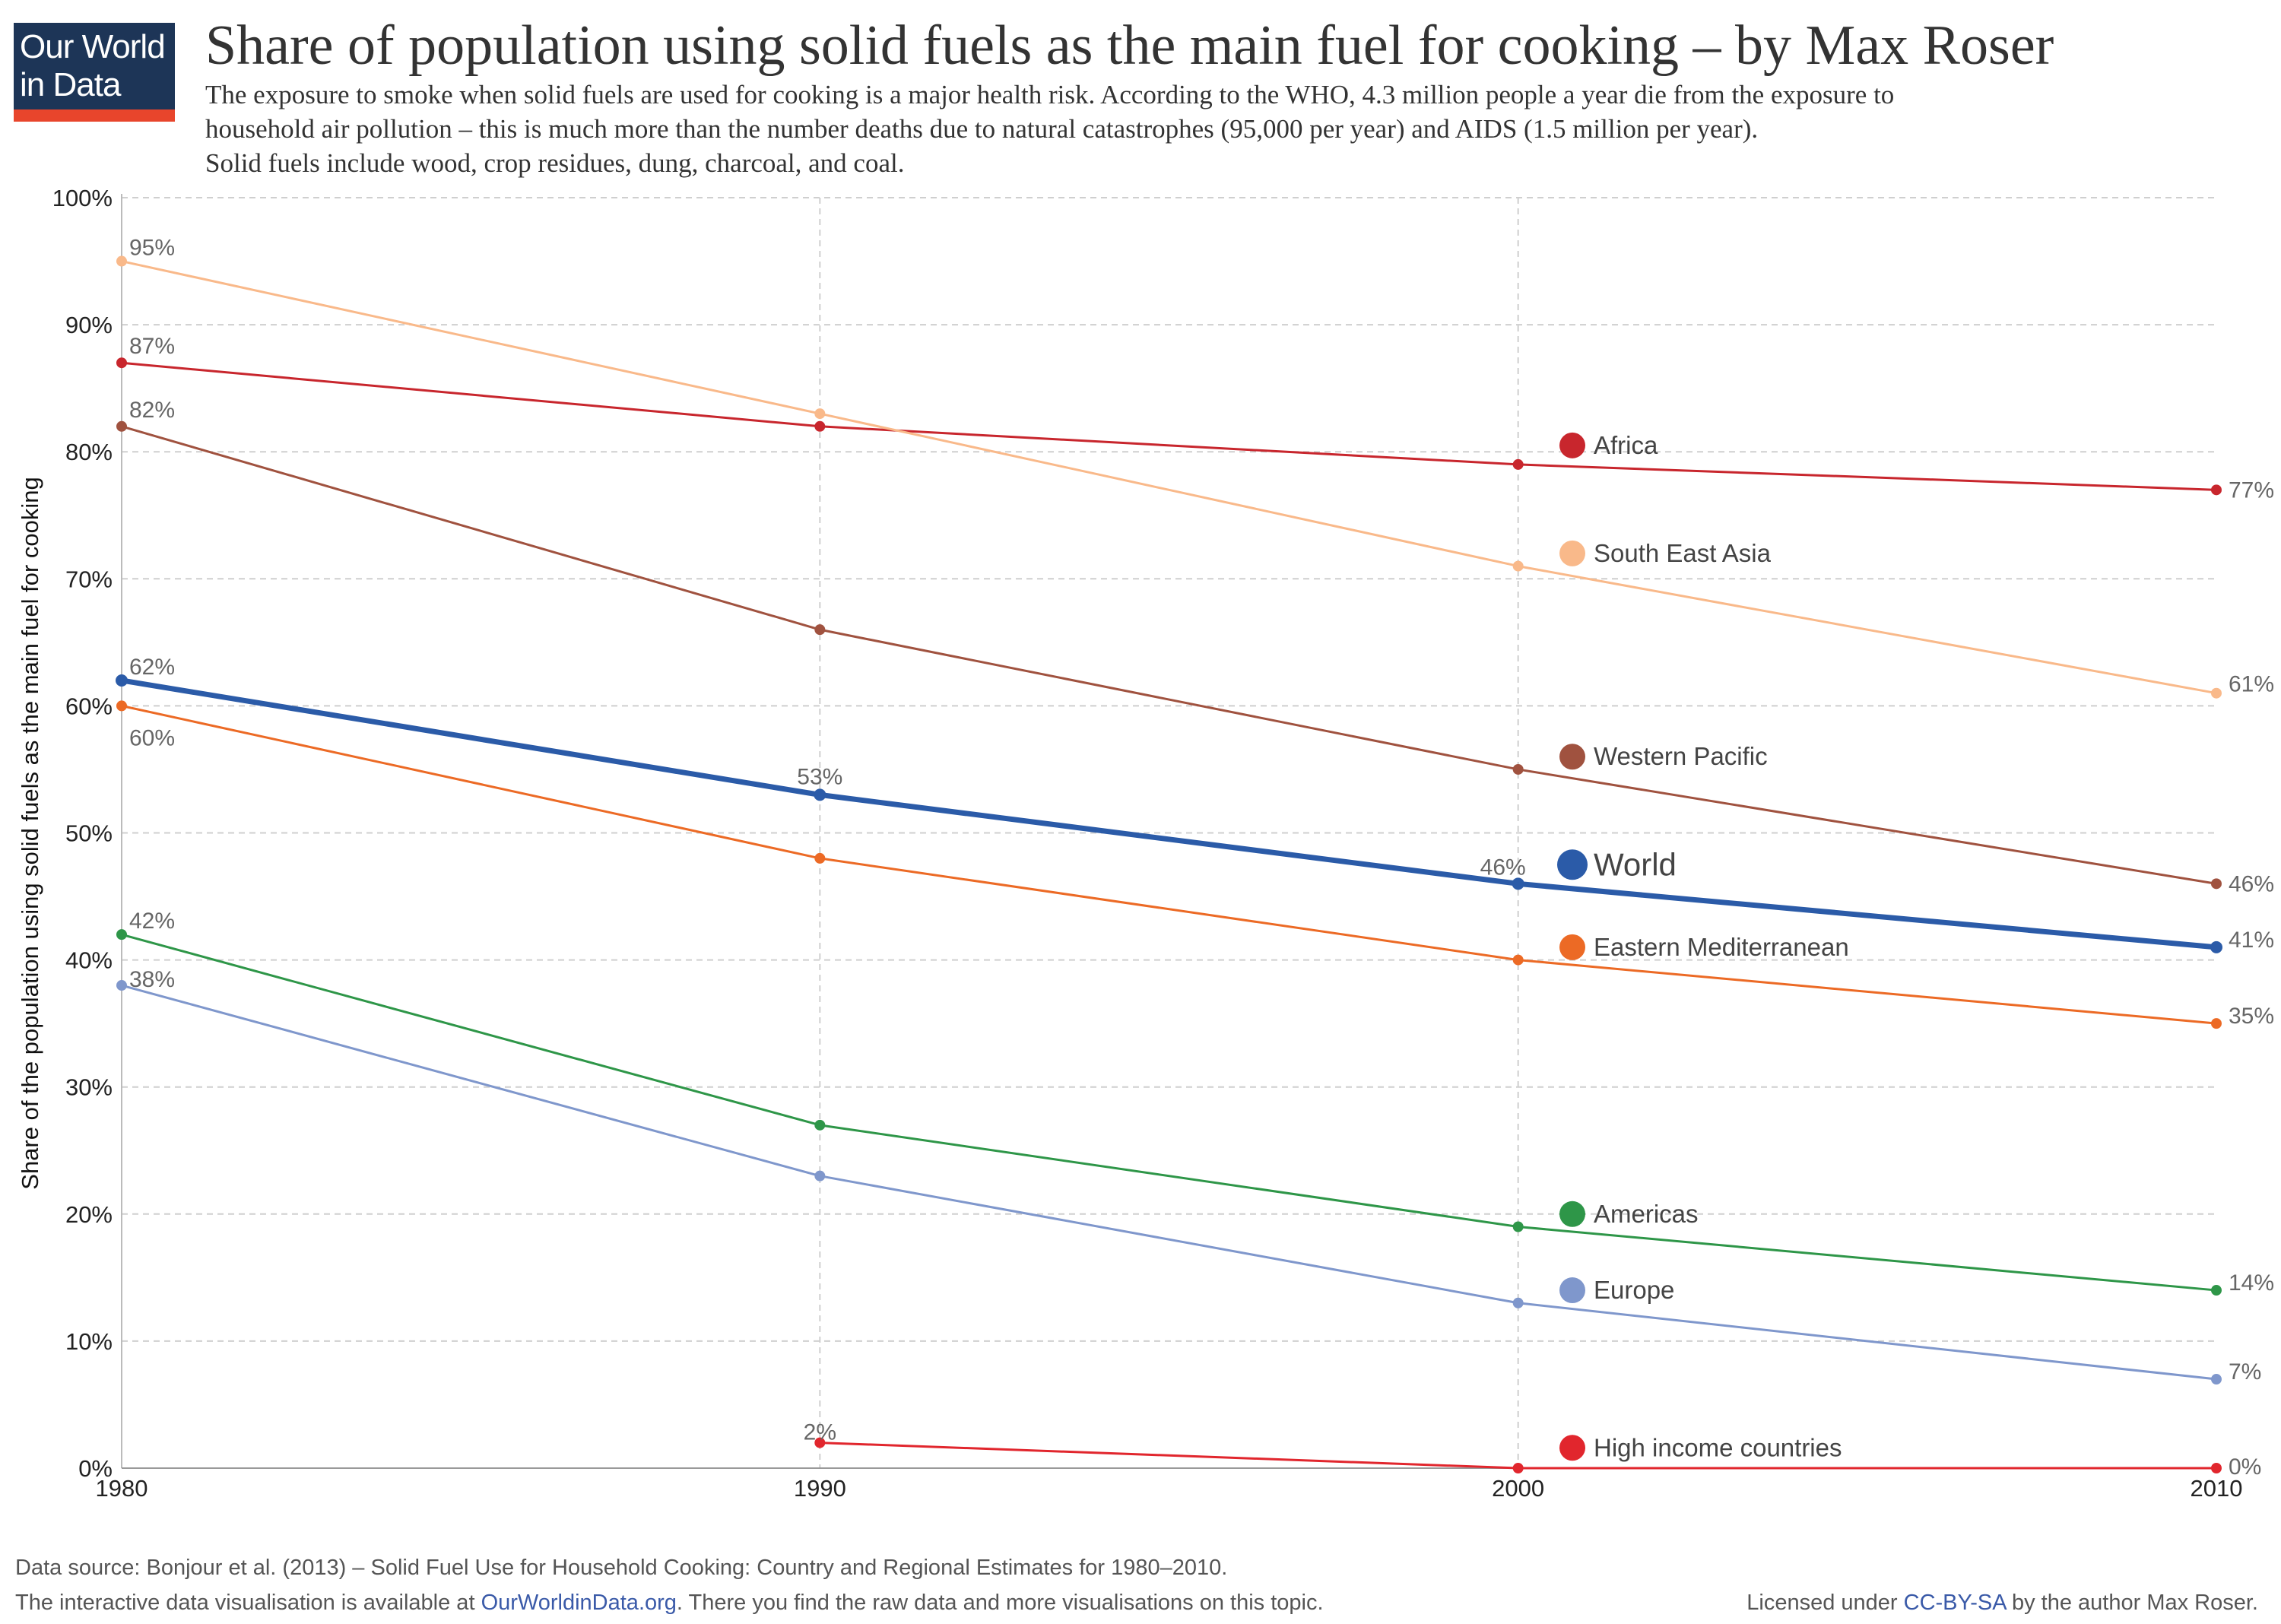 This screenshot has height=1624, width=2281. Describe the element at coordinates (89, 325) in the screenshot. I see `y-tick-label: 90%` at that location.